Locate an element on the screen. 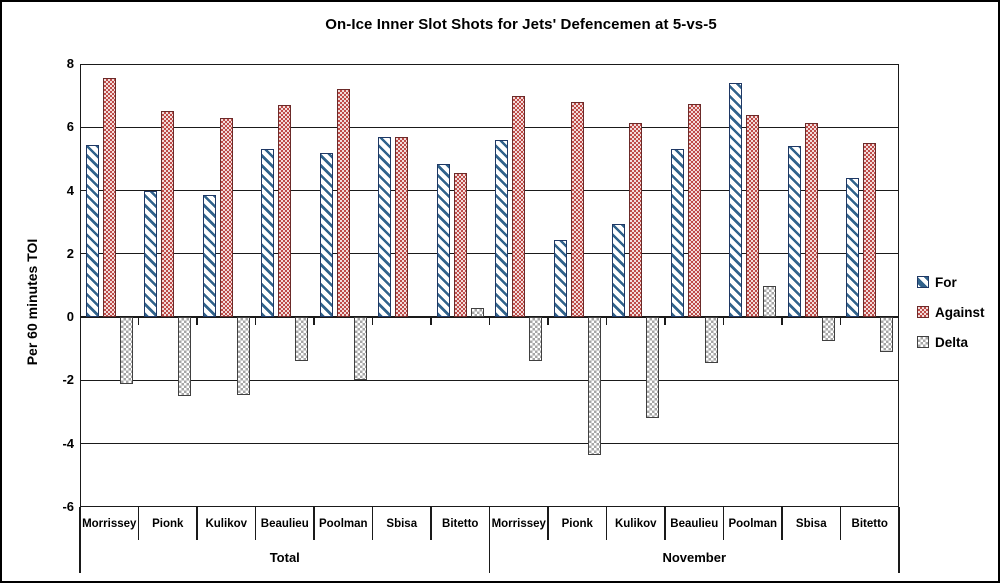 The height and width of the screenshot is (583, 1000). group-label: November is located at coordinates (694, 557).